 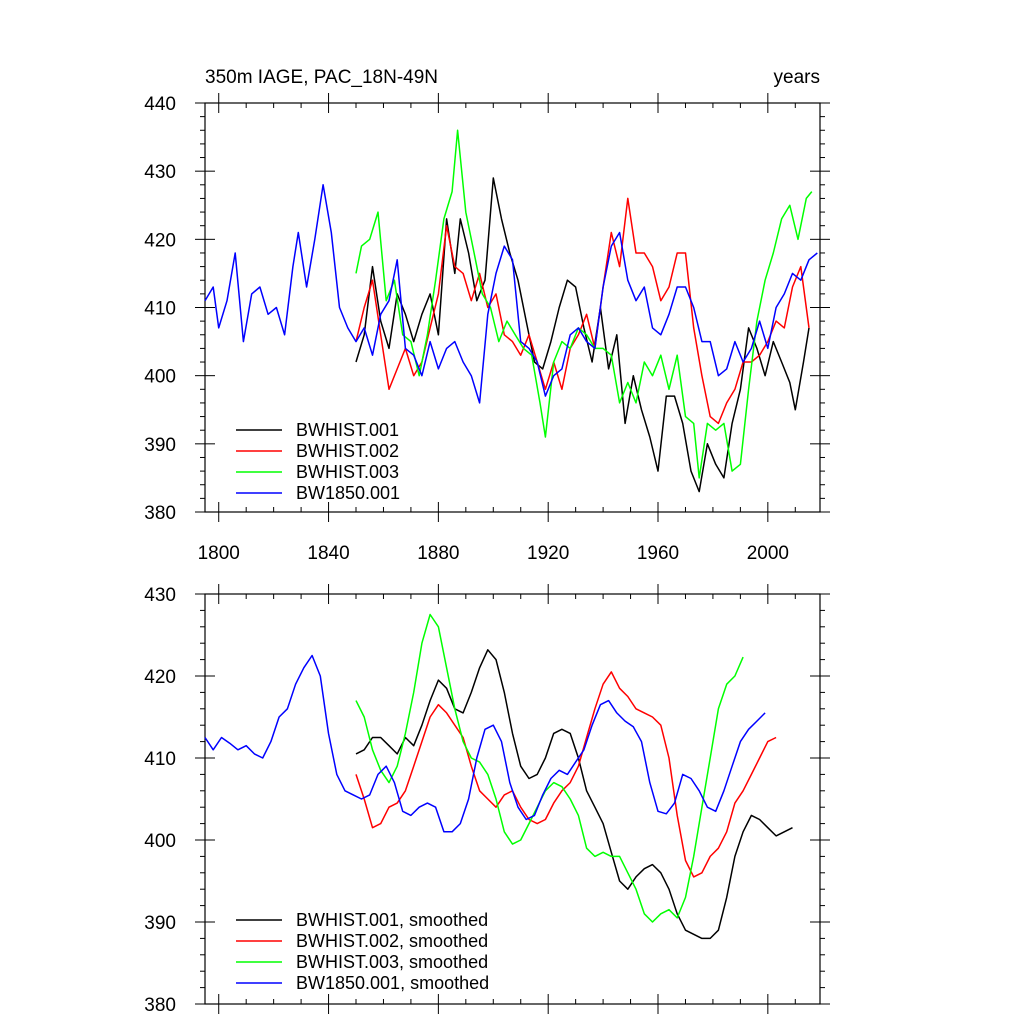 I want to click on top-legend-label-3: BWHIST.003, so click(x=347, y=472).